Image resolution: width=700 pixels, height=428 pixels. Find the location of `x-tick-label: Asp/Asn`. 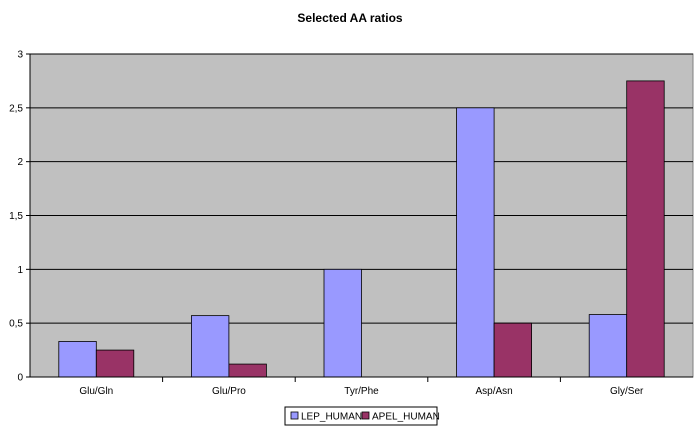

x-tick-label: Asp/Asn is located at coordinates (493, 391).